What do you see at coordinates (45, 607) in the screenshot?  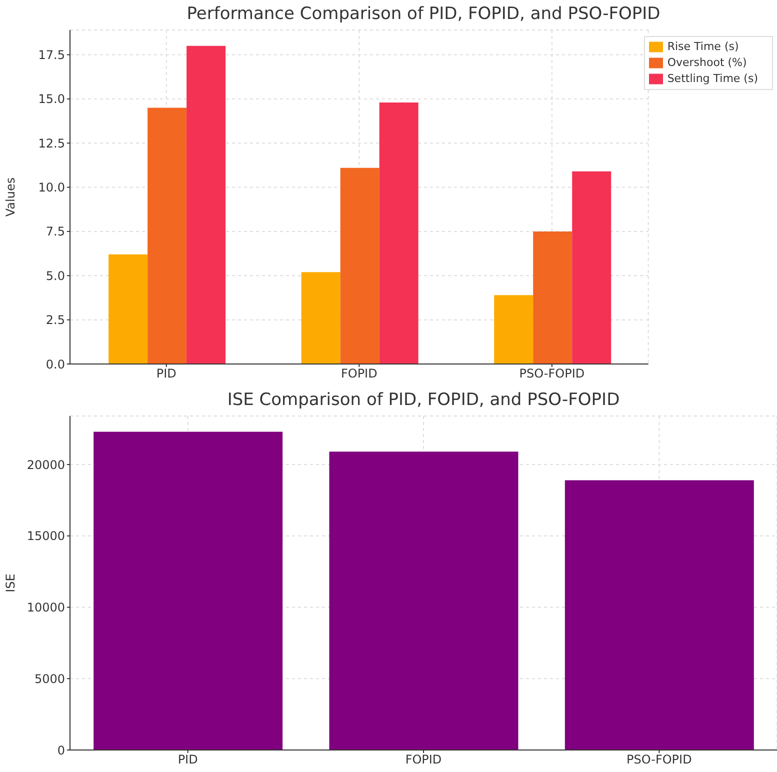 I see `y-tick-label: 10000` at bounding box center [45, 607].